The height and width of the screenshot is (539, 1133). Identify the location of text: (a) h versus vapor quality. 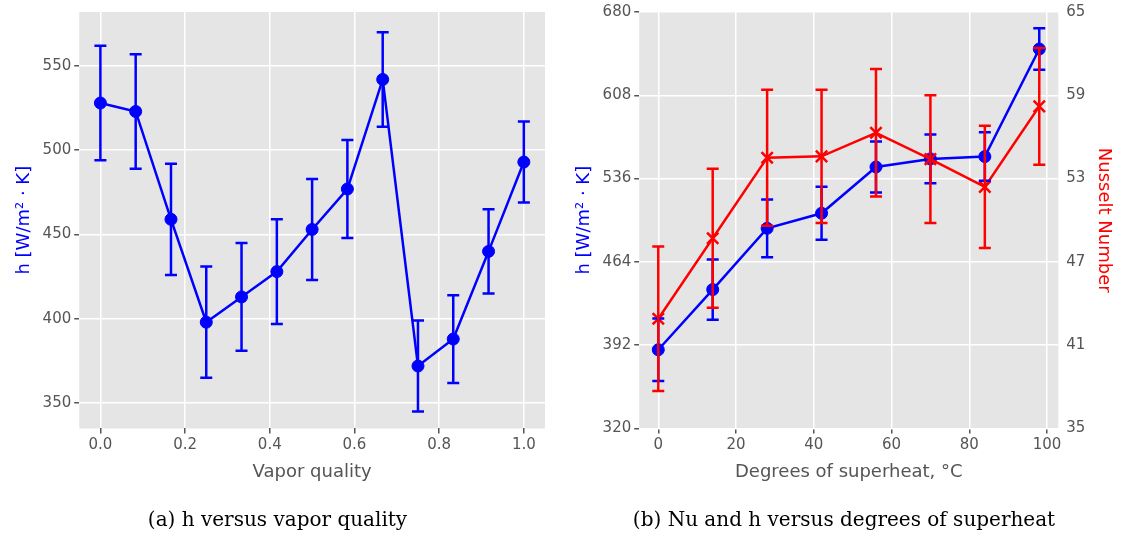
(277, 519).